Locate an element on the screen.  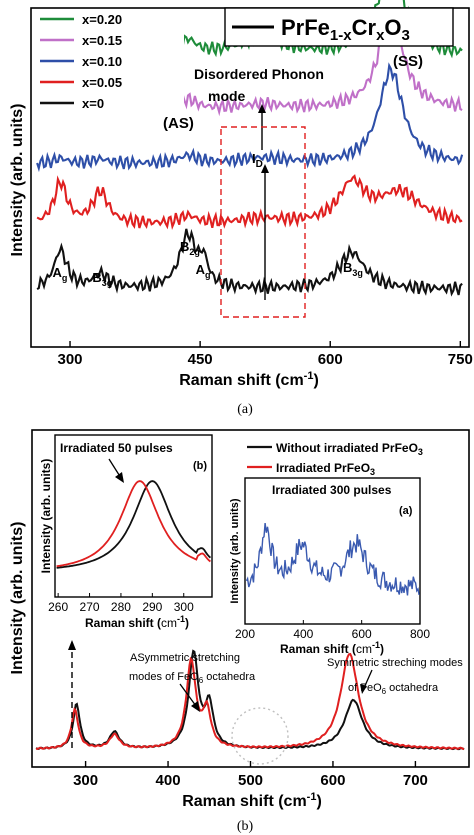
panel-a-ylabel: Intensity (arb. units) is located at coordinates (17, 180).